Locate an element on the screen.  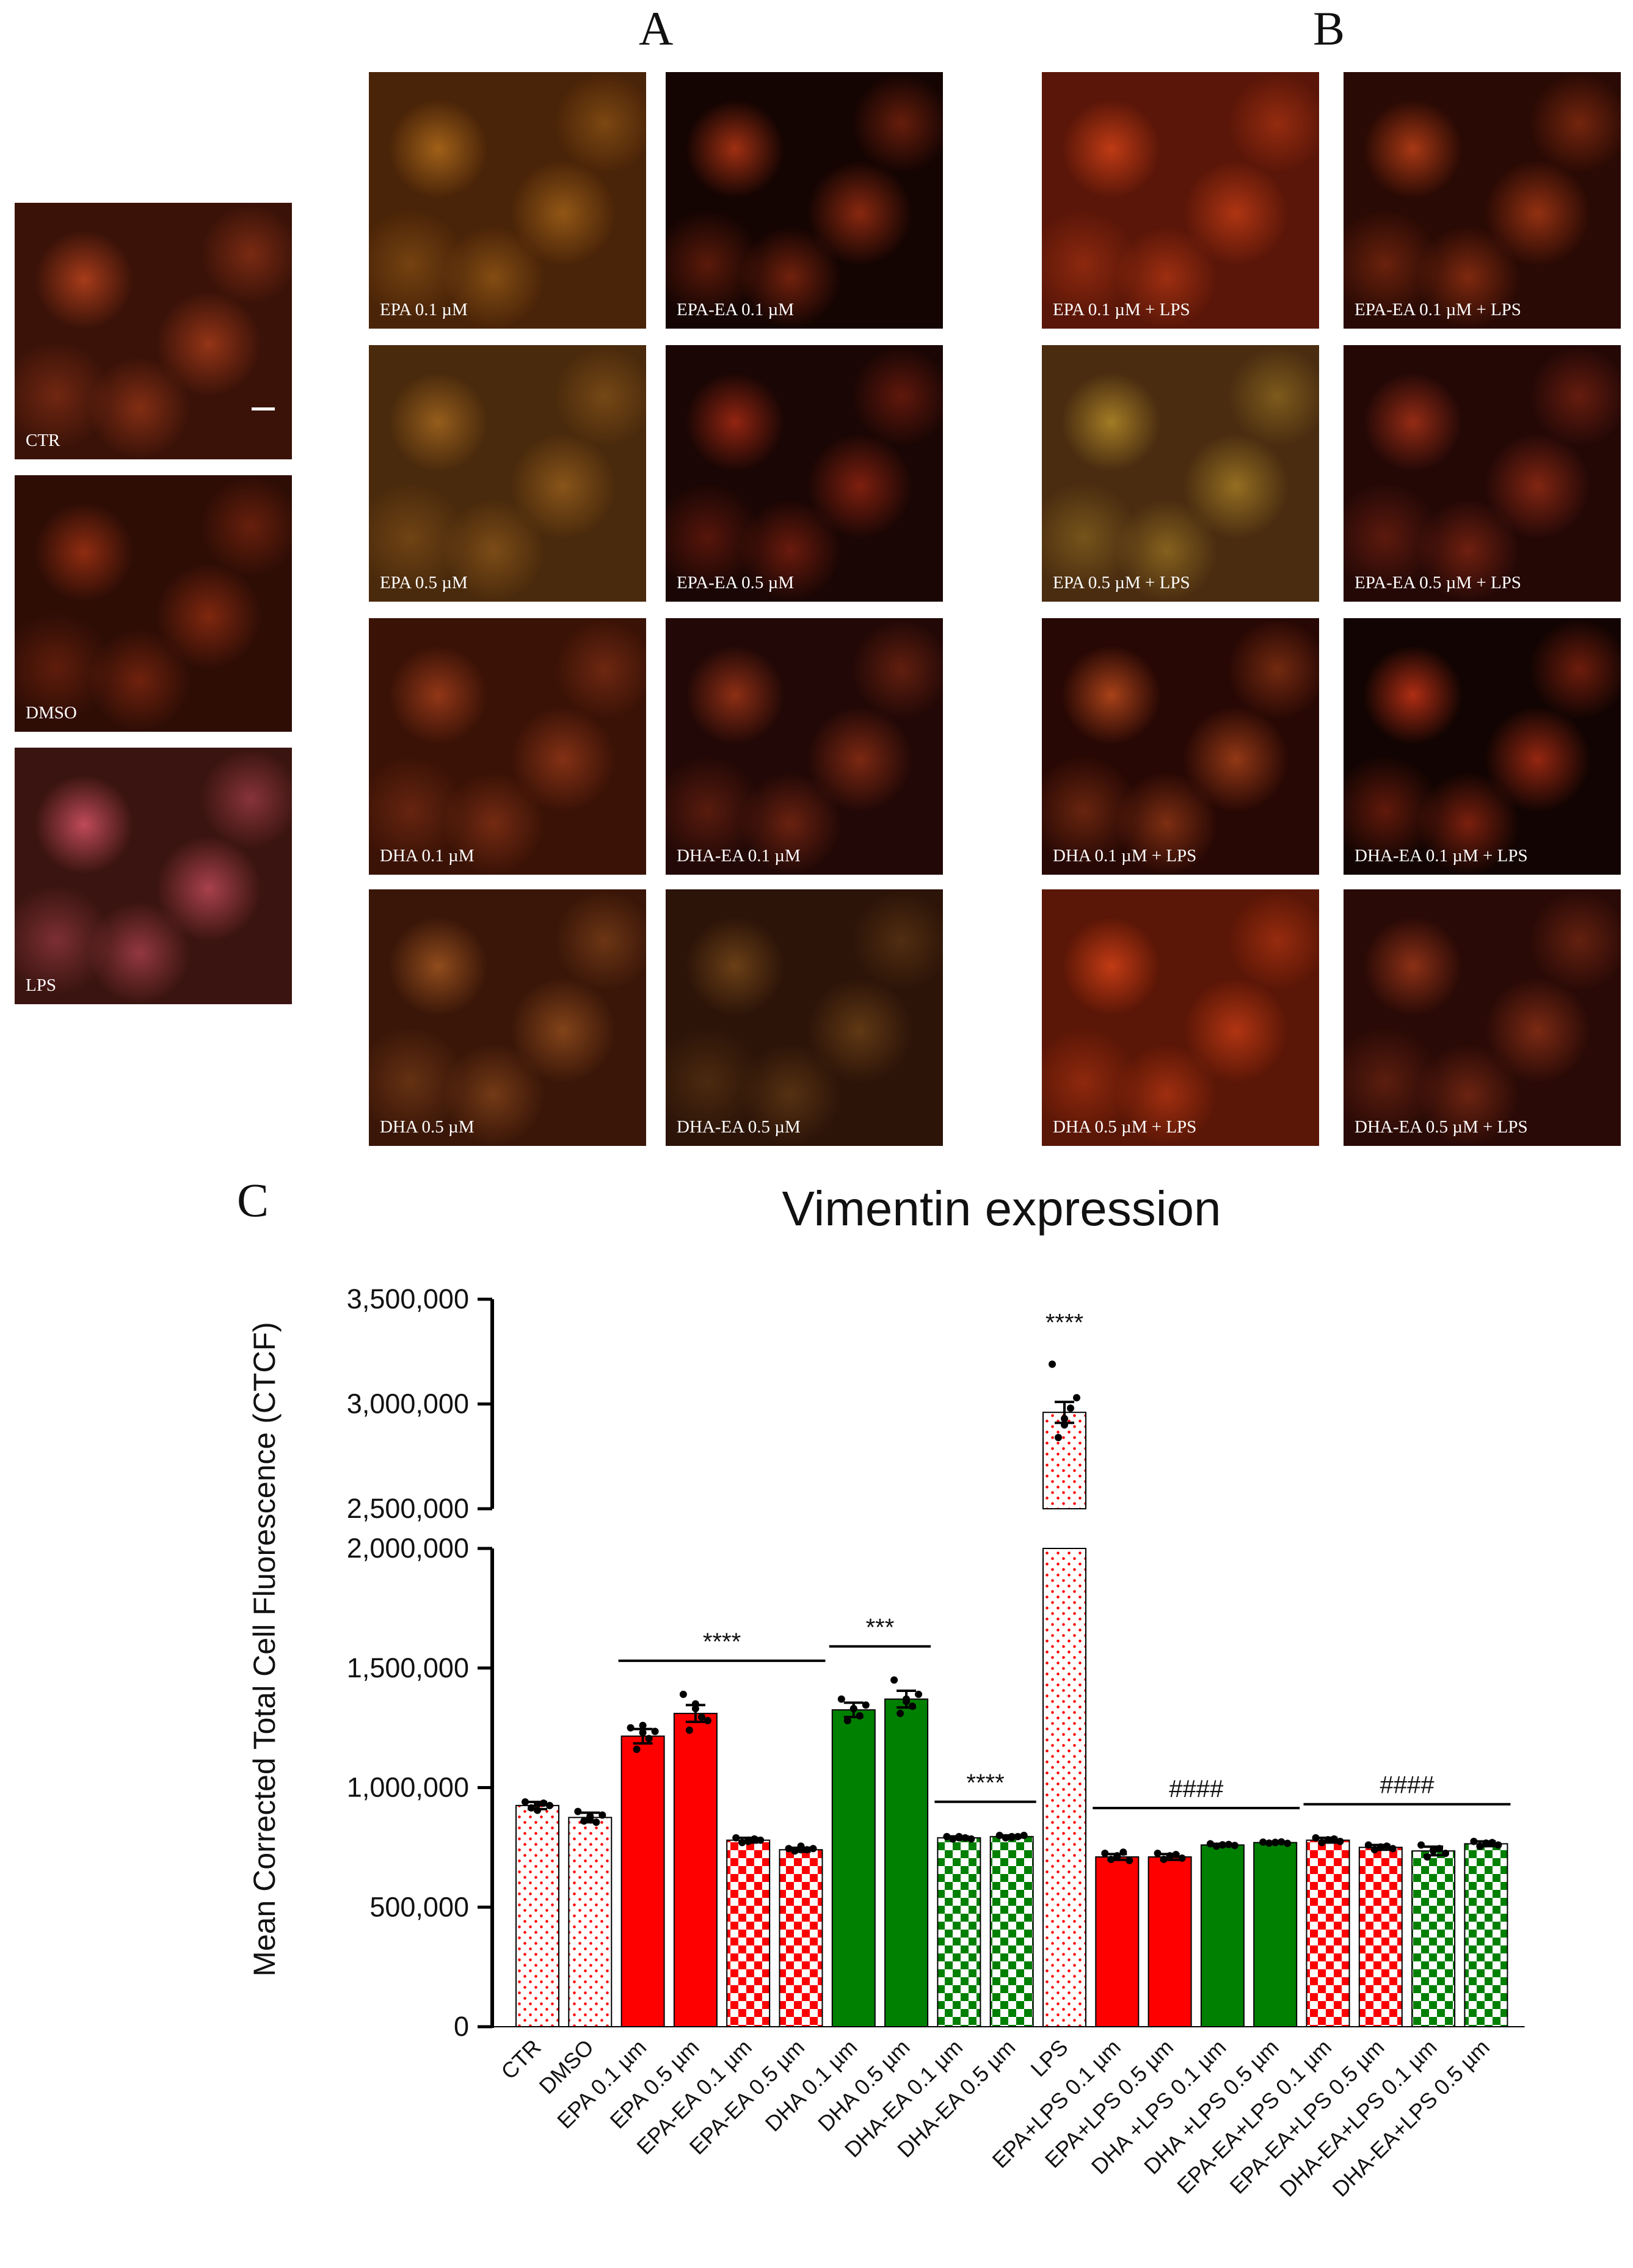
micrograph-epa-ea-05-lps: EPA-EA 0.5 µM + LPS is located at coordinates (1482, 473).